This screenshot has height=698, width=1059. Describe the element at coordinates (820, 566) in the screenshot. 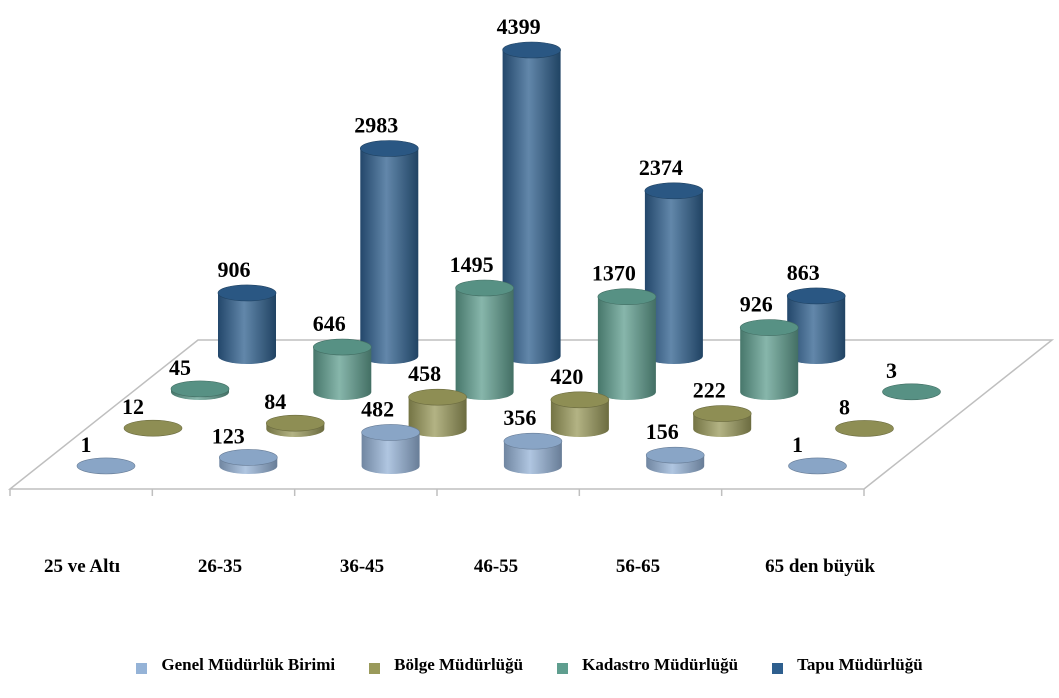

I see `x-tick-label: 65 den büyük` at that location.